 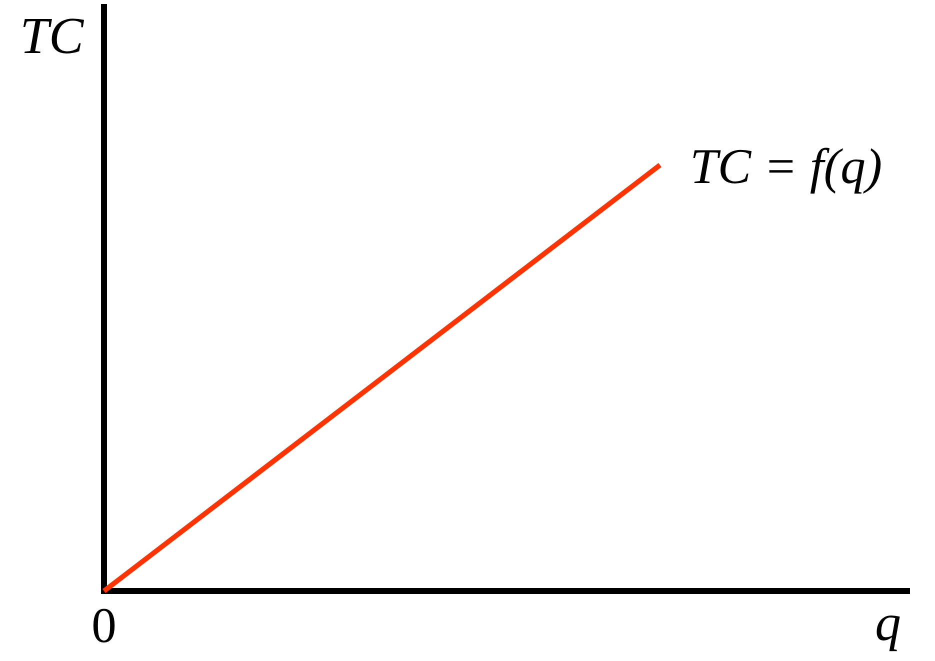 I want to click on y-axis-title: TC, so click(x=52, y=36).